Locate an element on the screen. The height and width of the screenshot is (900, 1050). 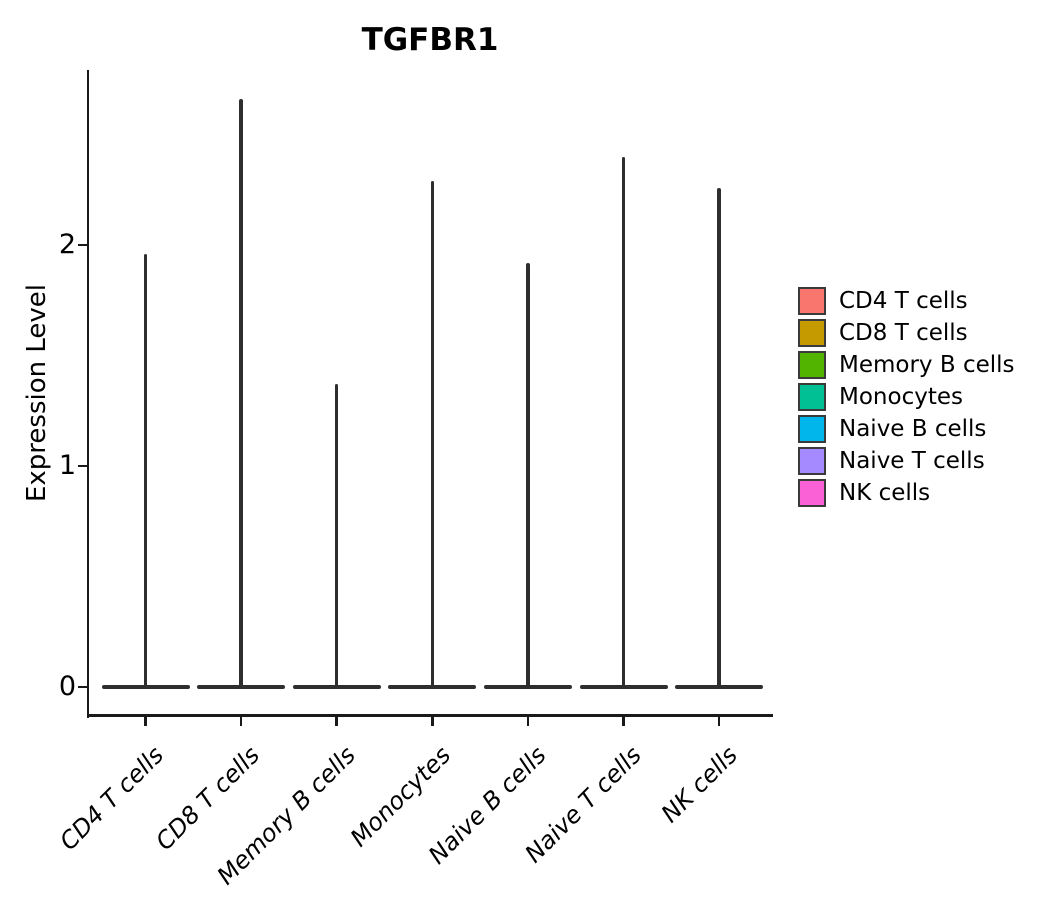
legend-item: CD8 T cells is located at coordinates (883, 332).